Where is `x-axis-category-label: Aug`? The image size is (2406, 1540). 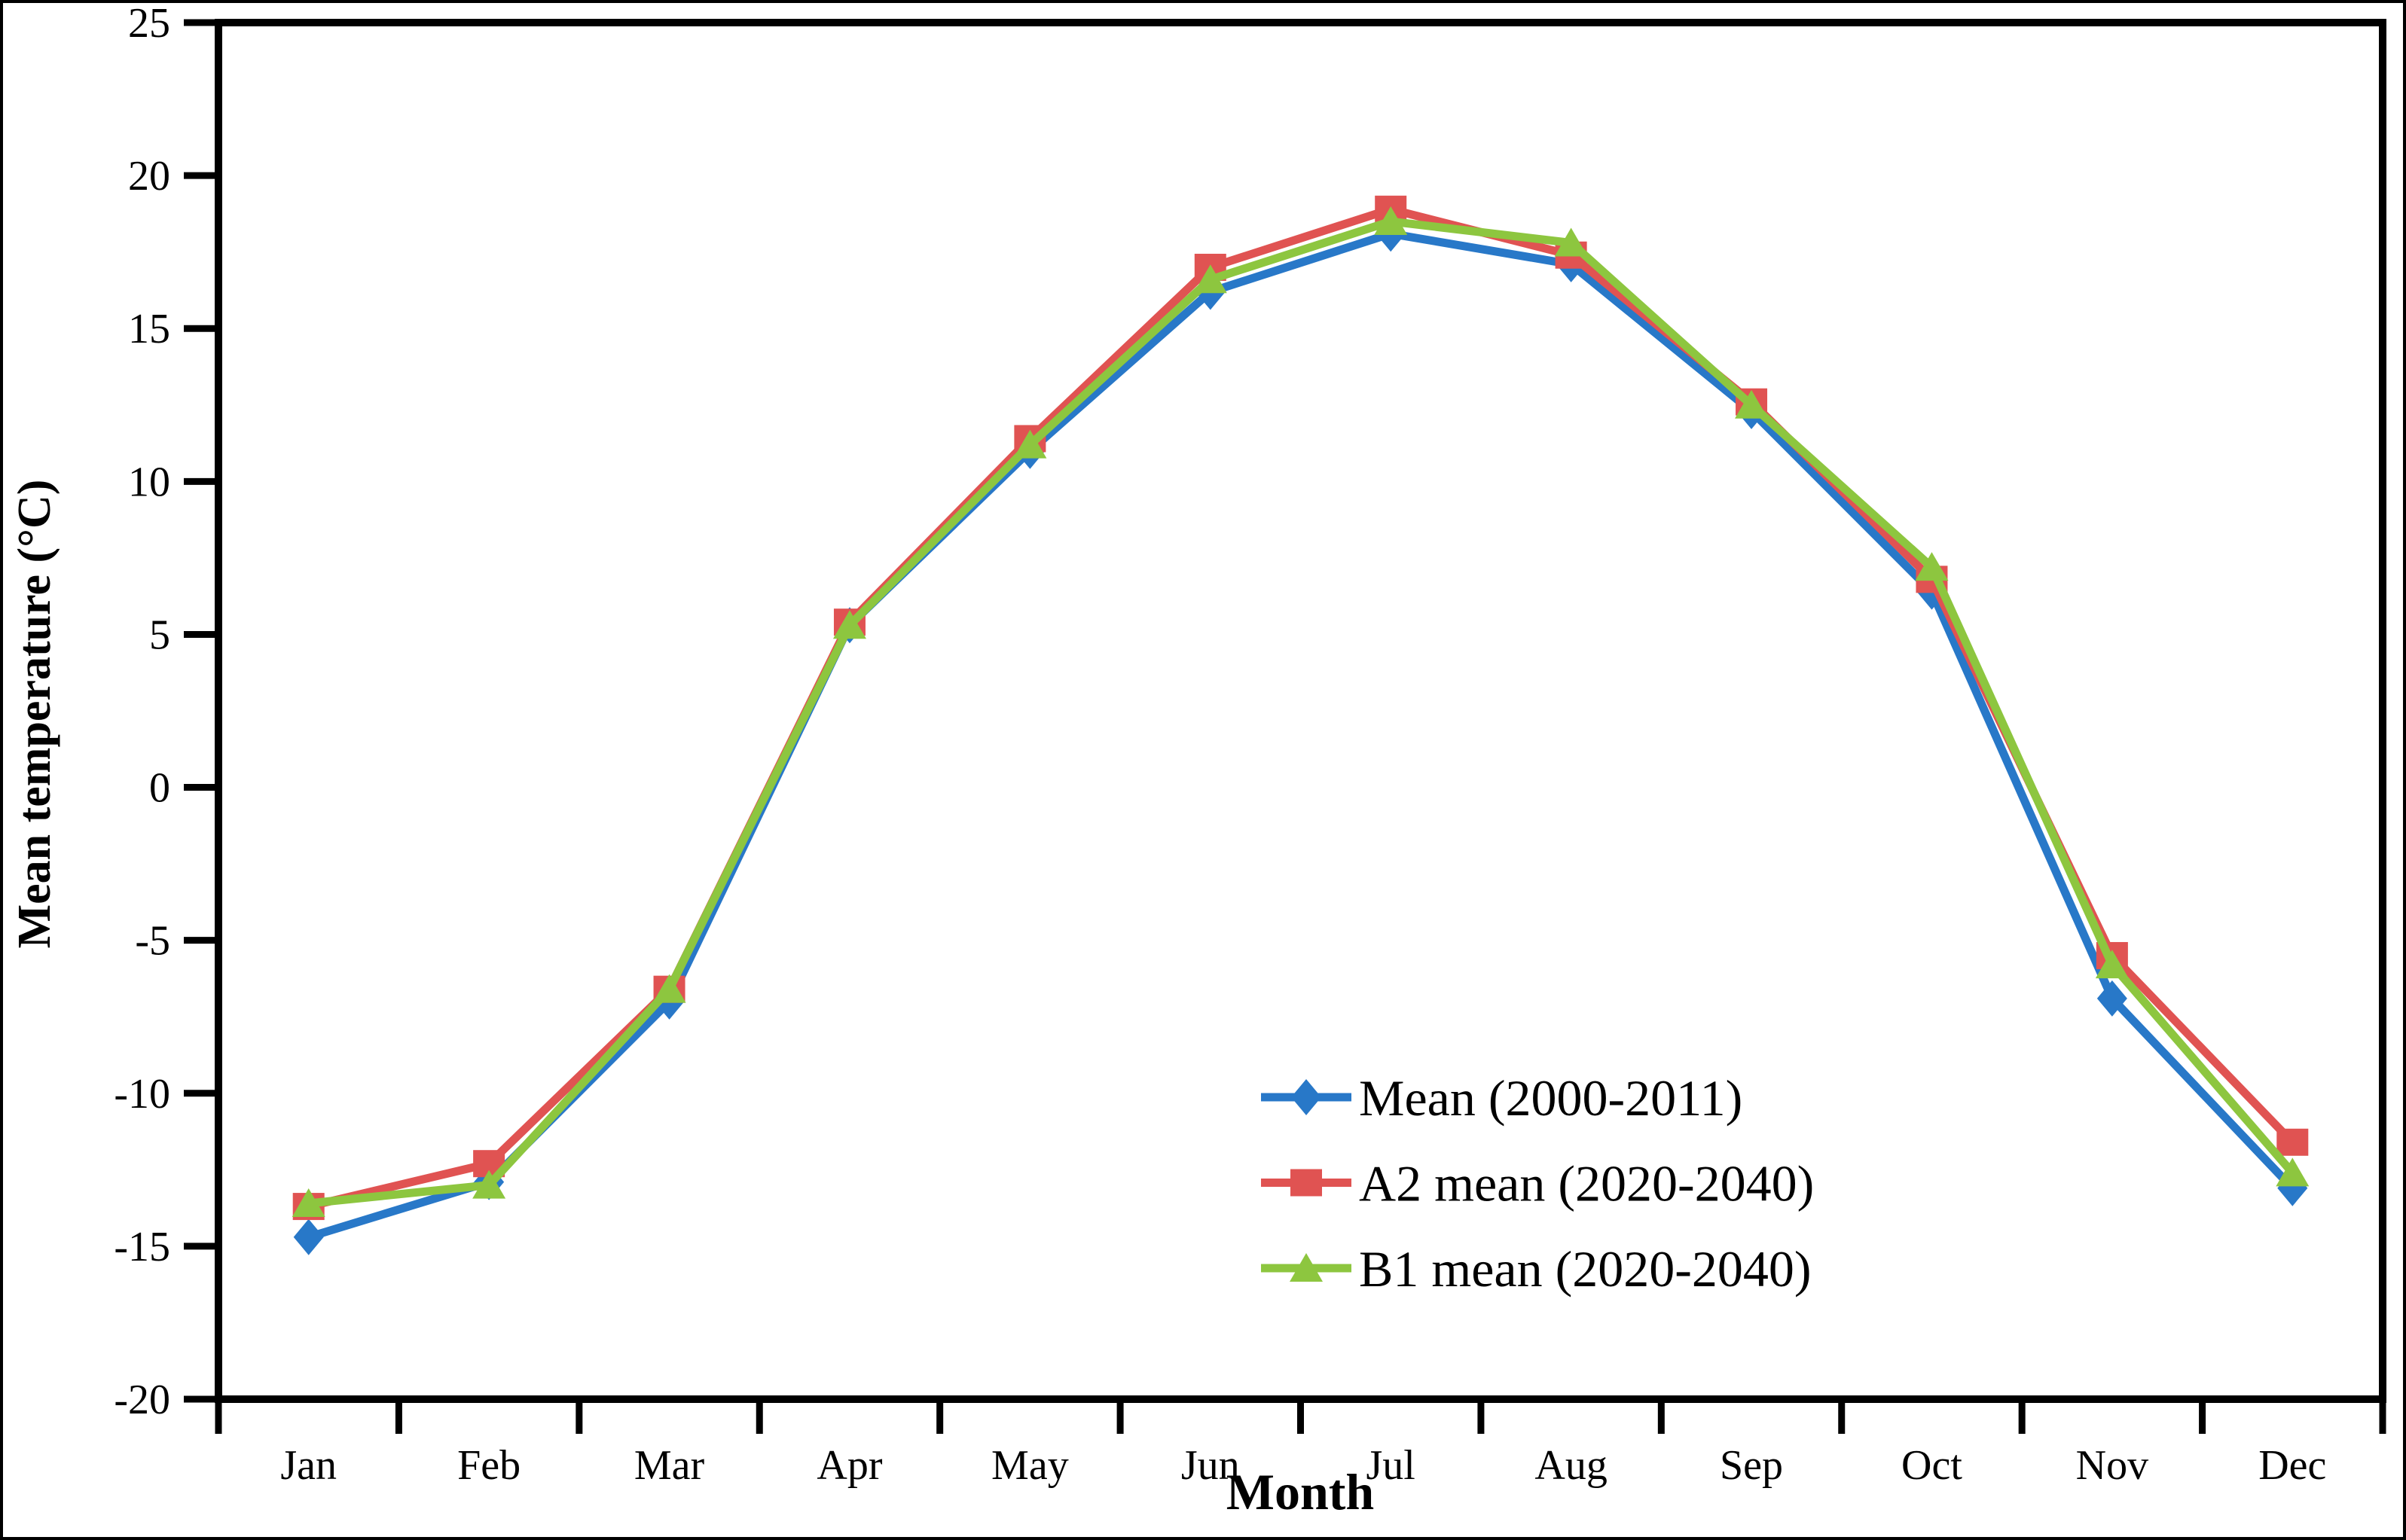
x-axis-category-label: Aug is located at coordinates (1570, 1465).